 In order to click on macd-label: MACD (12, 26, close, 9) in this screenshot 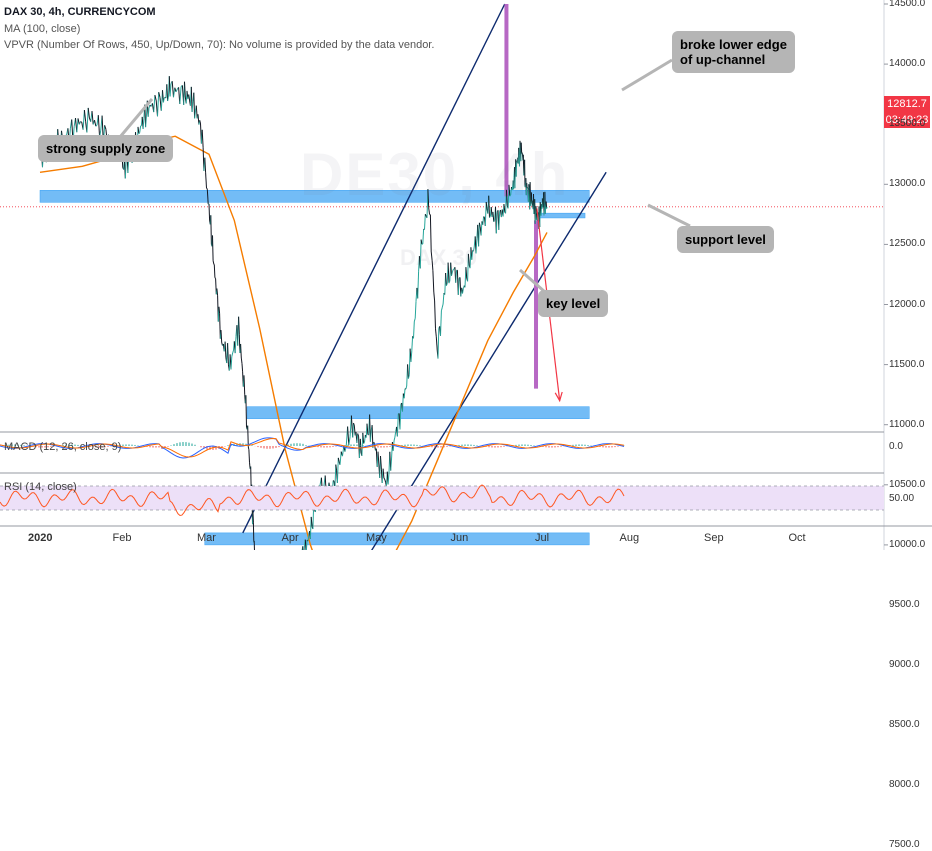, I will do `click(62, 447)`.